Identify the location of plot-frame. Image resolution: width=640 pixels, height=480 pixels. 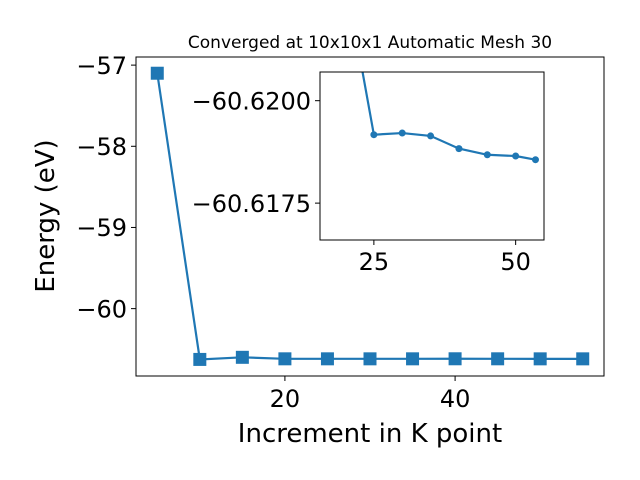
(432, 156).